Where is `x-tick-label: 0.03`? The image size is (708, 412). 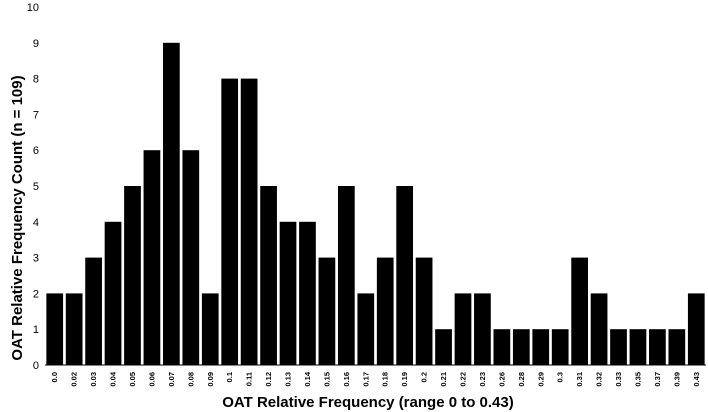 x-tick-label: 0.03 is located at coordinates (93, 379).